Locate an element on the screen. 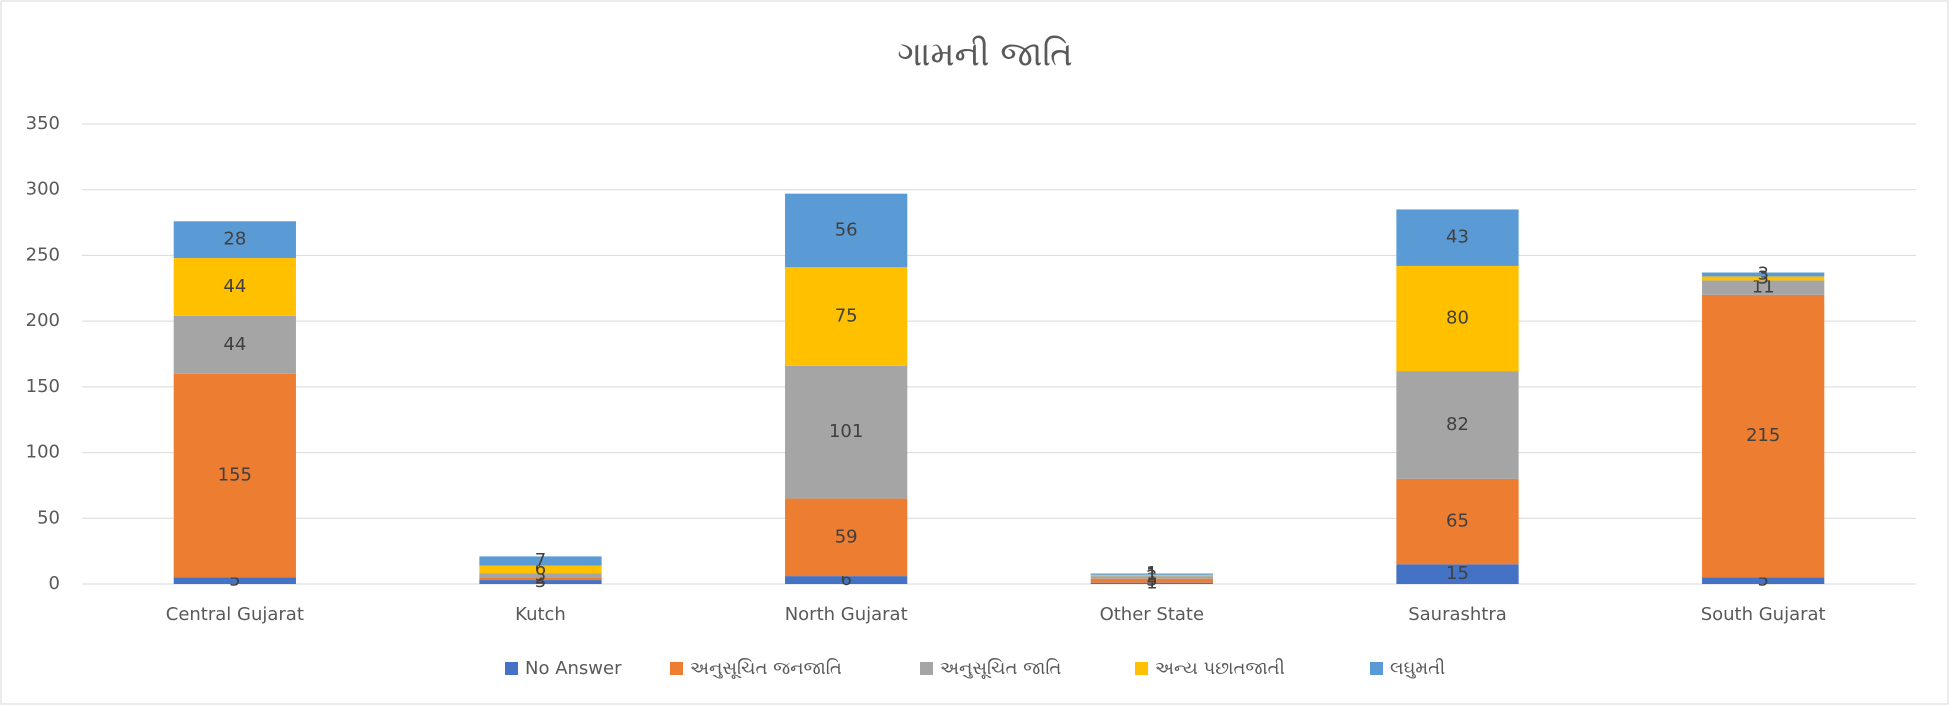  data-label: 80 is located at coordinates (1457, 318).